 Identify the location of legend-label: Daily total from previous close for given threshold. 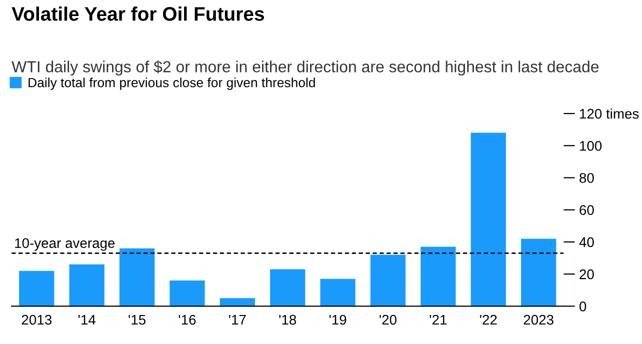
(171, 84).